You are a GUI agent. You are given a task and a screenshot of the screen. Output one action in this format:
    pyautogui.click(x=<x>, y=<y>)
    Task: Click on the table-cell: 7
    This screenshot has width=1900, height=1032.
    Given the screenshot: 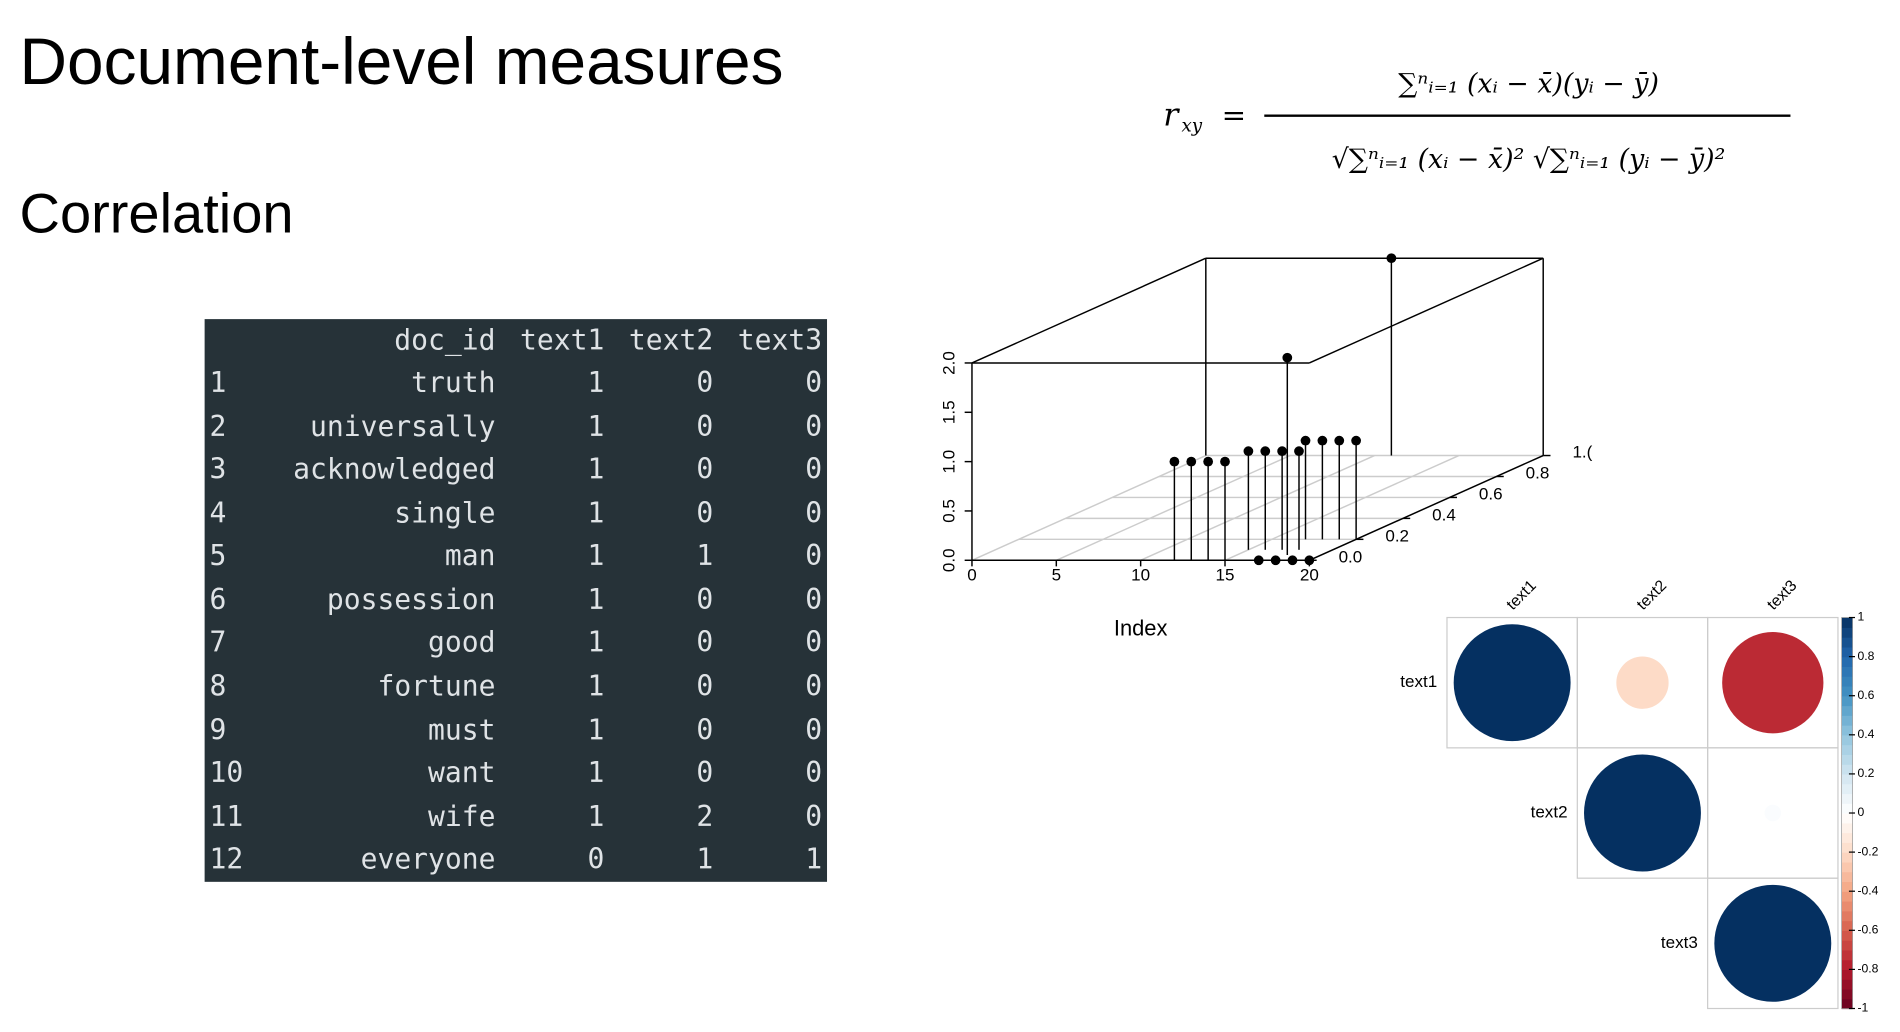 What is the action you would take?
    pyautogui.click(x=218, y=643)
    